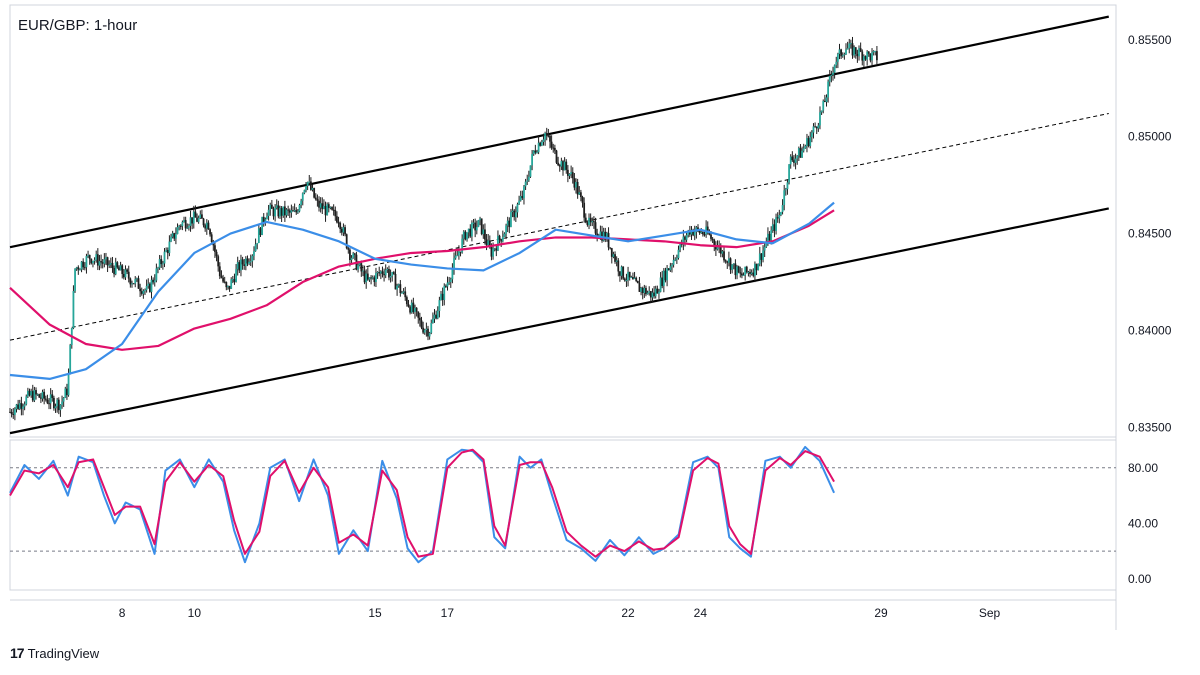 This screenshot has height=675, width=1200. What do you see at coordinates (1150, 234) in the screenshot?
I see `price-tick-label: 0.84500` at bounding box center [1150, 234].